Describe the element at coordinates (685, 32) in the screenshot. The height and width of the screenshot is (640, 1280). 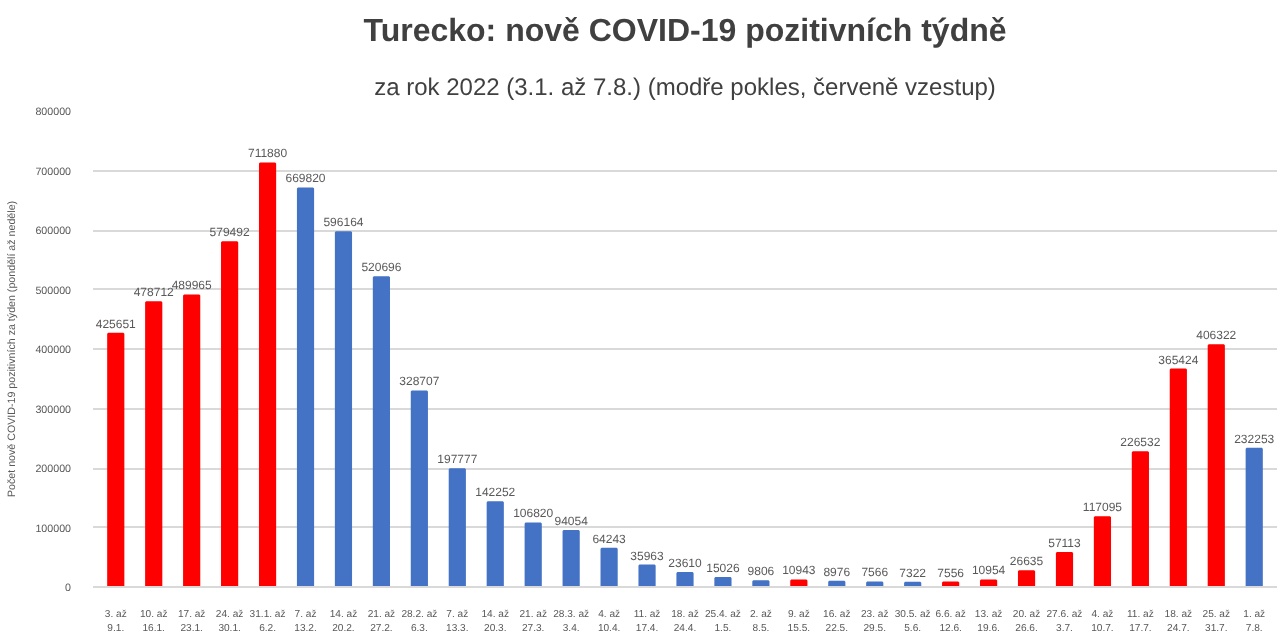
I see `chart-title: Turecko: nově COVID-19 pozitivních týdně` at that location.